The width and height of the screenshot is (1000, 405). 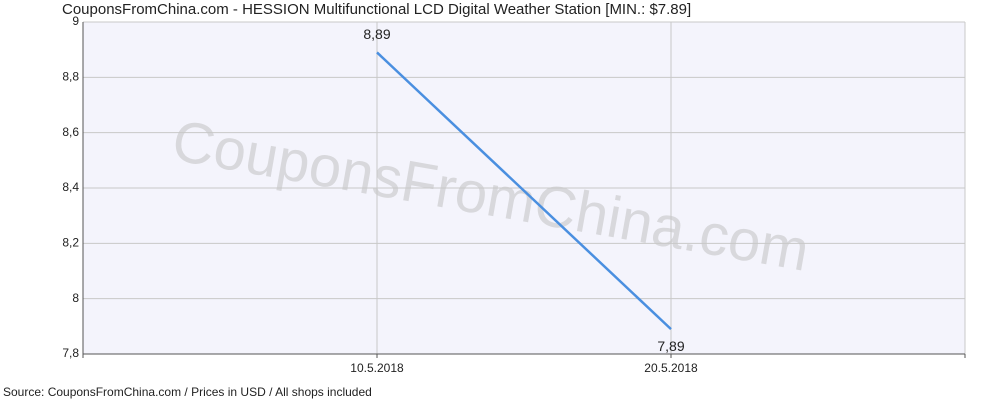 What do you see at coordinates (70, 187) in the screenshot?
I see `y-tick-label: 8,4` at bounding box center [70, 187].